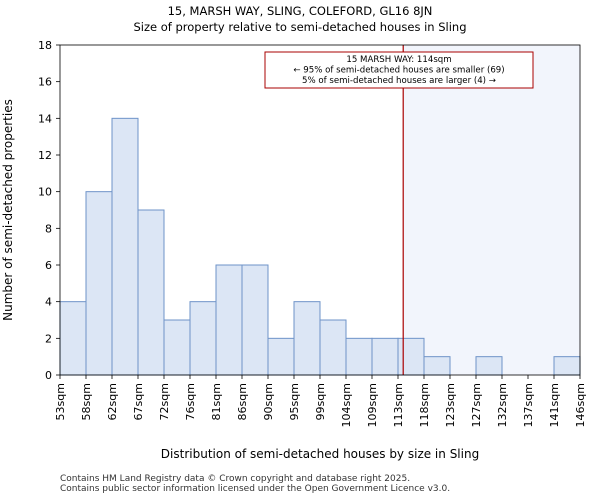  What do you see at coordinates (489, 366) in the screenshot?
I see `bar-127sqm` at bounding box center [489, 366].